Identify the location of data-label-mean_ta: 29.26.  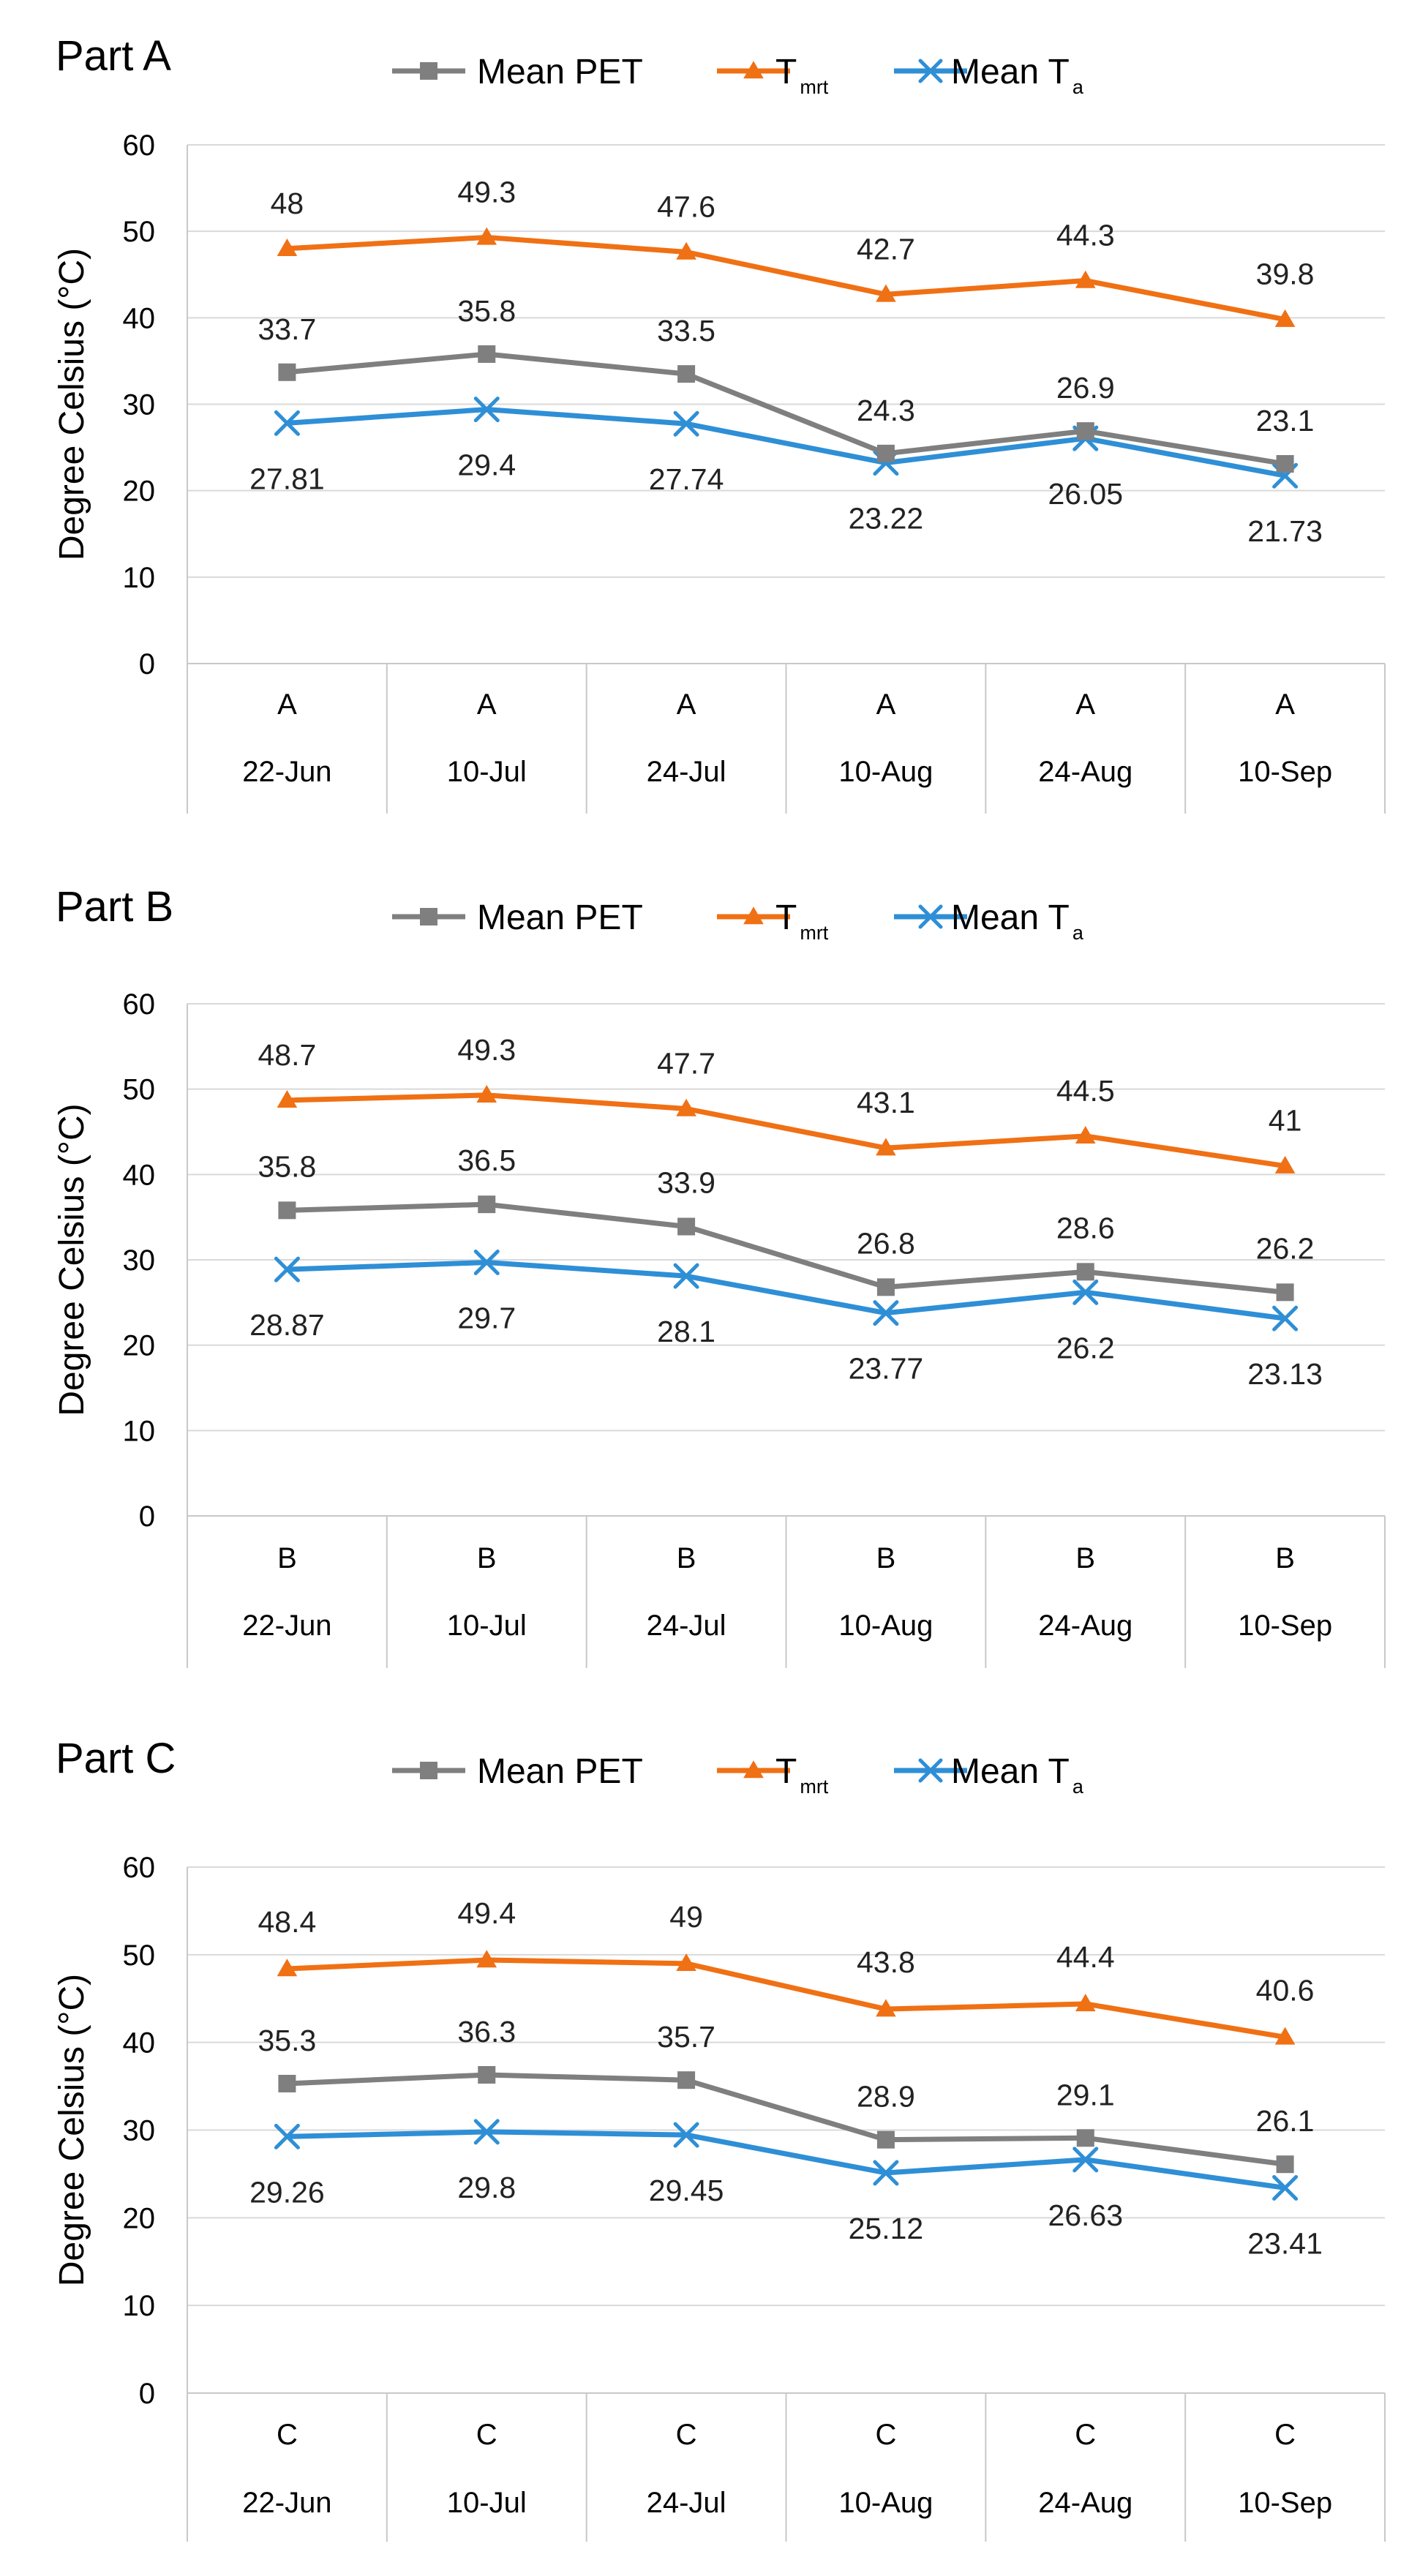
(287, 2192).